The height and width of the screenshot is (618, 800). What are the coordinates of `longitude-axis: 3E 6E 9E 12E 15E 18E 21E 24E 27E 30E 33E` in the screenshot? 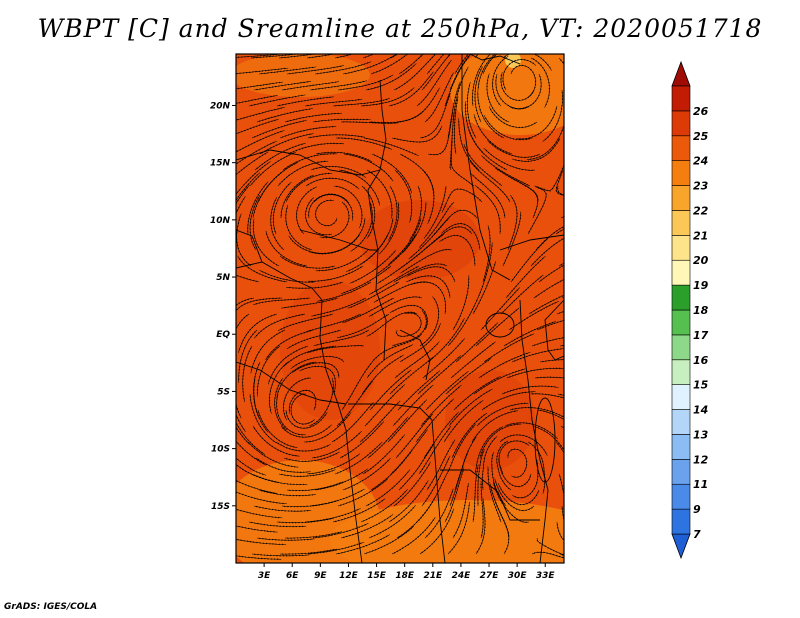 It's located at (406, 572).